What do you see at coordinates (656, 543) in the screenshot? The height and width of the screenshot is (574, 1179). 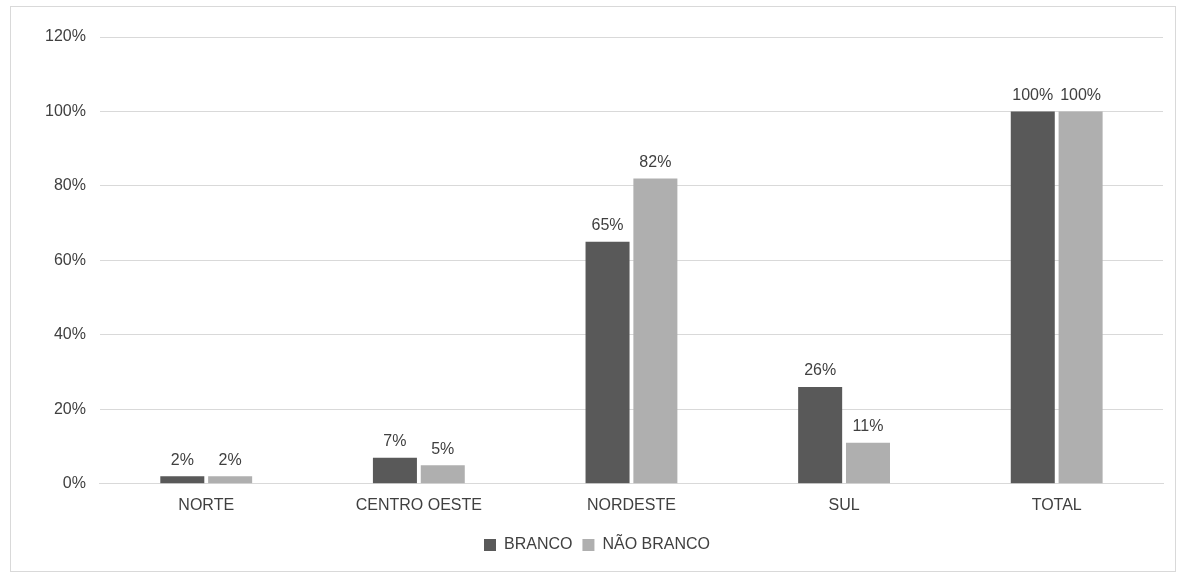 I see `legend-label: NÃO BRANCO` at bounding box center [656, 543].